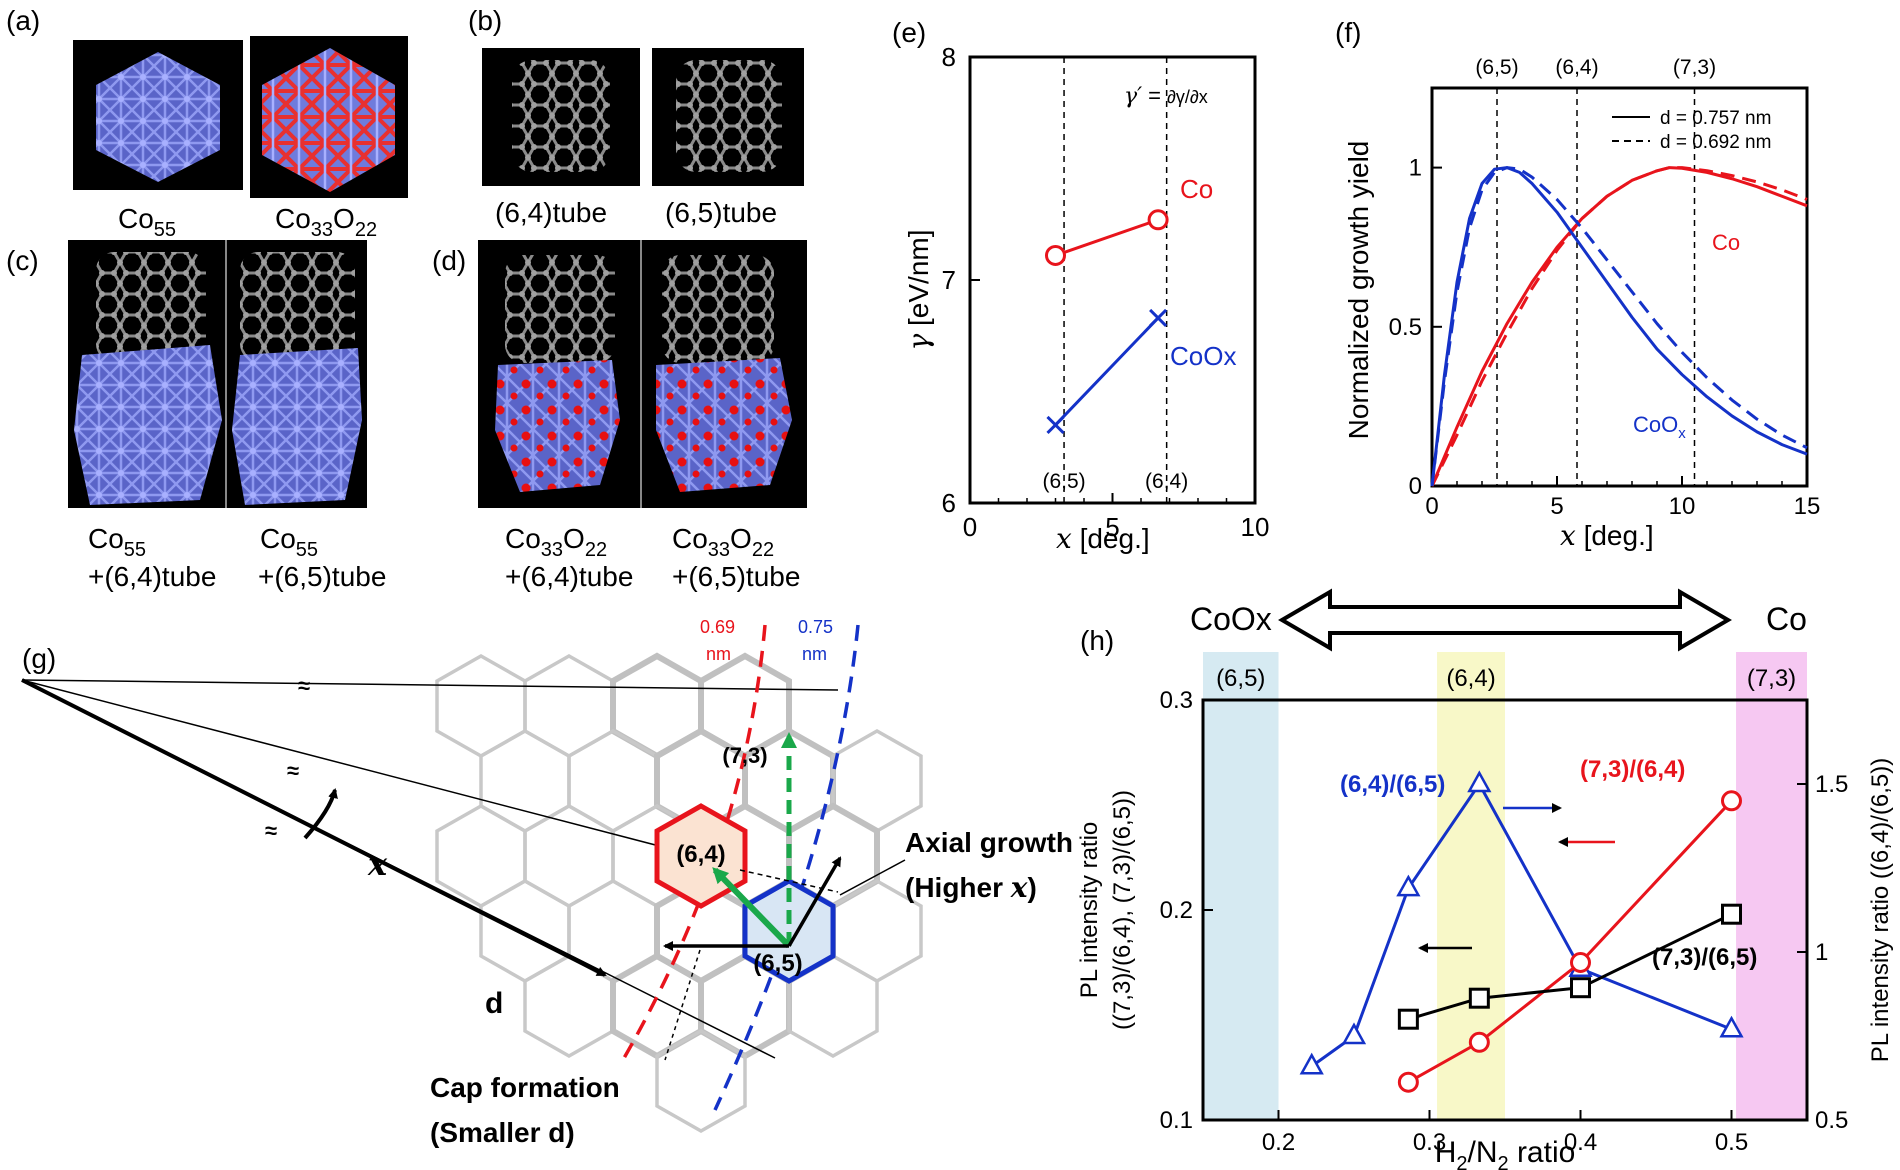 The width and height of the screenshot is (1900, 1170). Describe the element at coordinates (22, 260) in the screenshot. I see `panel-c-tag: (c)` at that location.